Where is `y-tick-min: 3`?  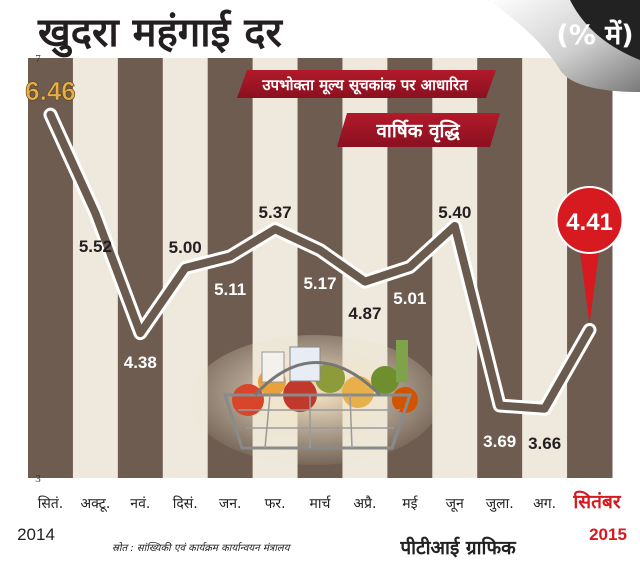
y-tick-min: 3 is located at coordinates (38, 479).